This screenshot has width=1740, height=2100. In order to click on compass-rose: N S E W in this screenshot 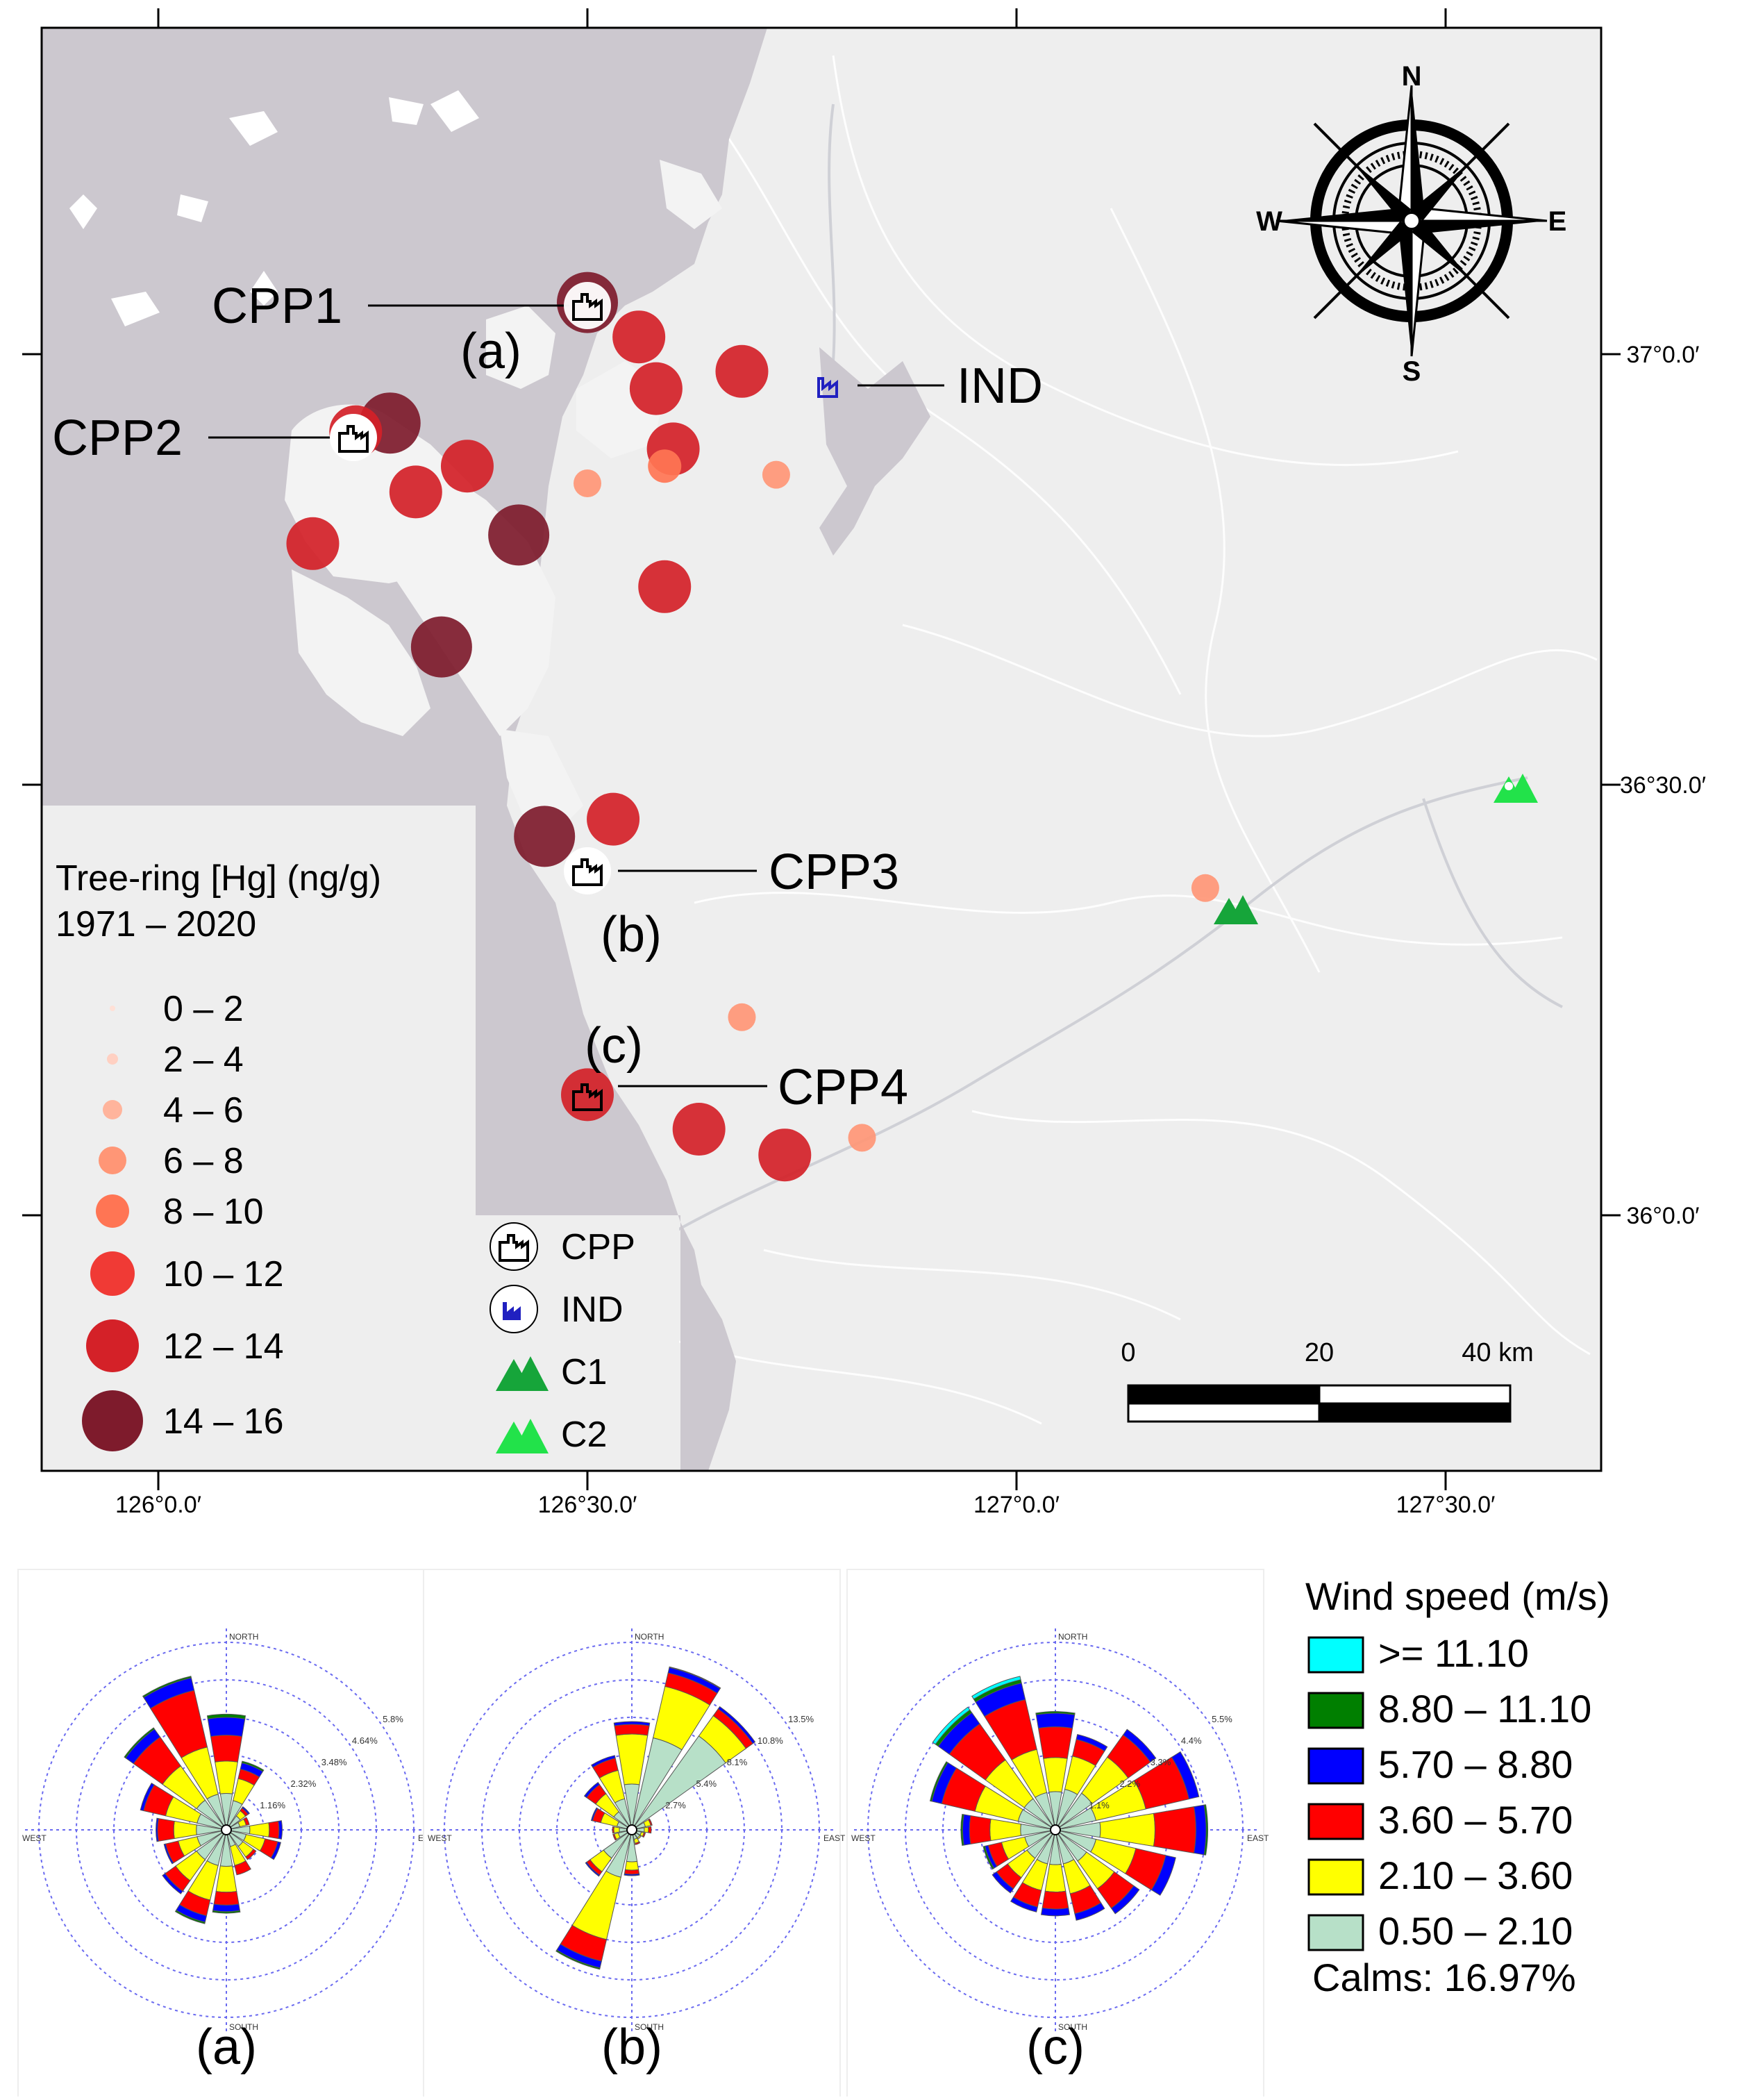, I will do `click(1411, 224)`.